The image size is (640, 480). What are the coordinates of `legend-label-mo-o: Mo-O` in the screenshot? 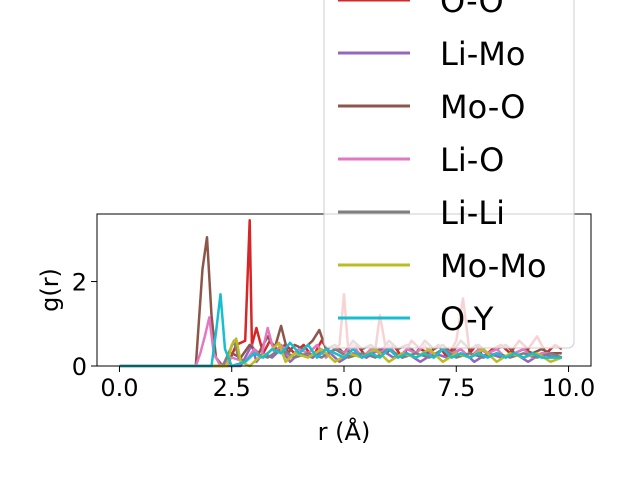 It's located at (482, 107).